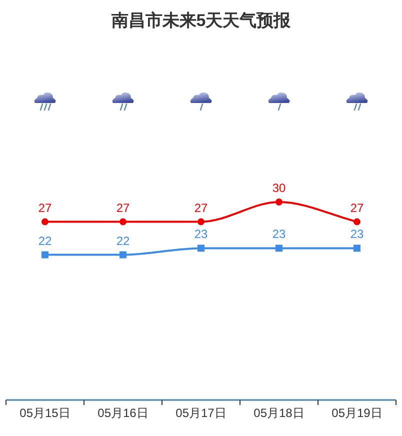  Describe the element at coordinates (201, 20) in the screenshot. I see `title: 南昌市未来5天天气预报` at that location.